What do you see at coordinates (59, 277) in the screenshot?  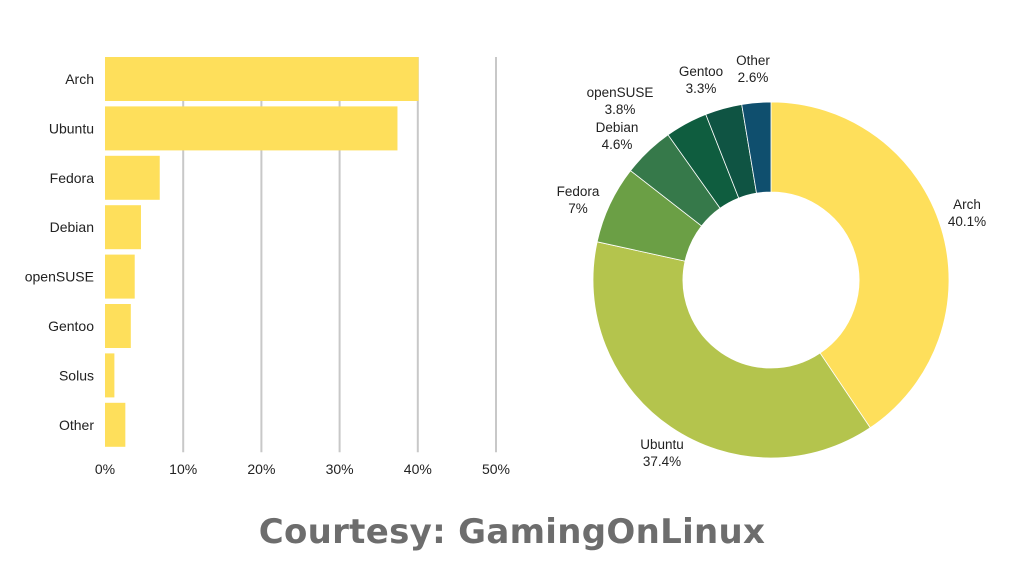 I see `category-label: openSUSE` at bounding box center [59, 277].